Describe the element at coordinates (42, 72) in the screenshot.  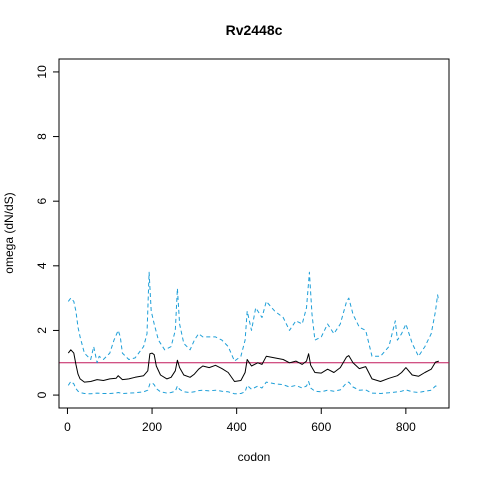
I see `y-tick-label: 10` at that location.